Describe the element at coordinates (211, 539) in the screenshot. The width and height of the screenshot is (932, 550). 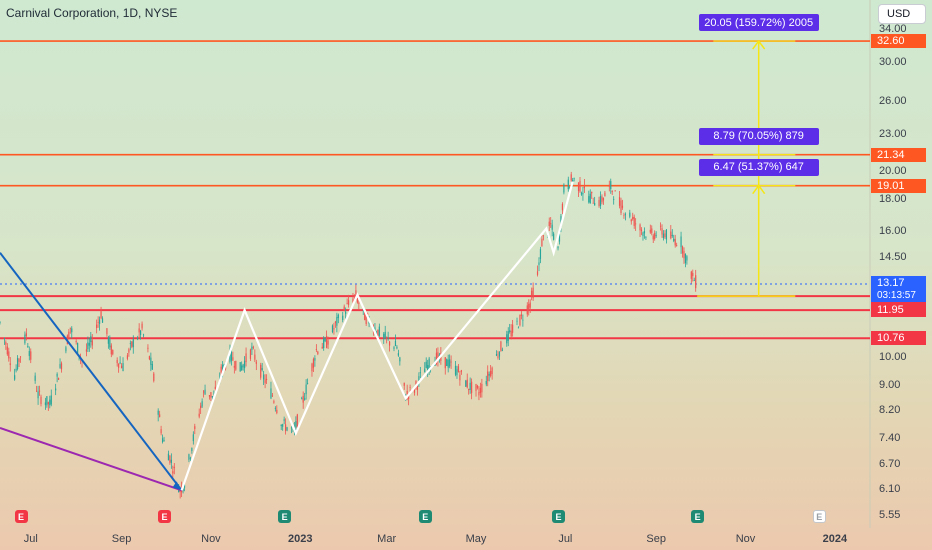
I see `x-tick-label: Nov` at that location.